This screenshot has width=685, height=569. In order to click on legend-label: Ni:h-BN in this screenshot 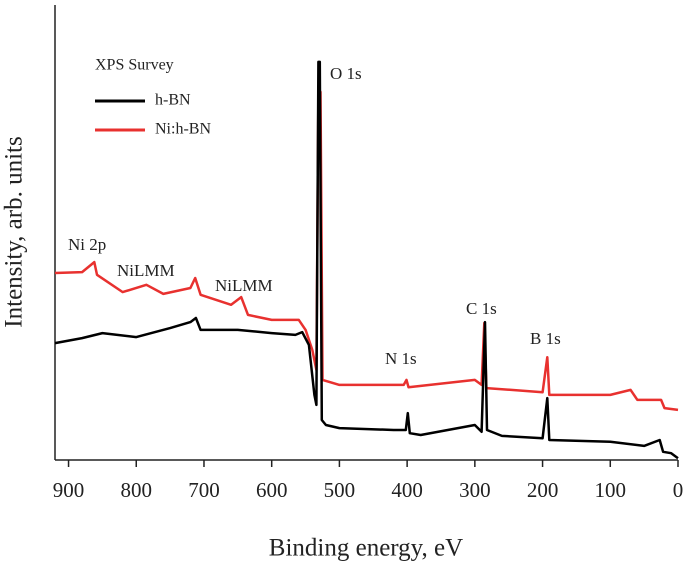, I will do `click(183, 129)`.